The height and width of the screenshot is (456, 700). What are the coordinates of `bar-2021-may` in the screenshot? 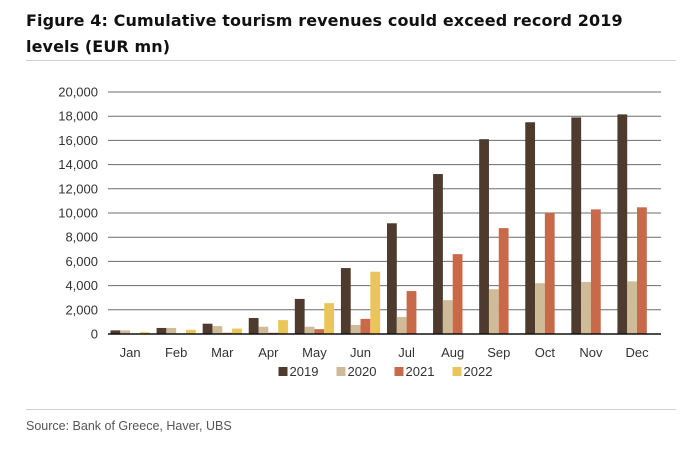 It's located at (319, 331).